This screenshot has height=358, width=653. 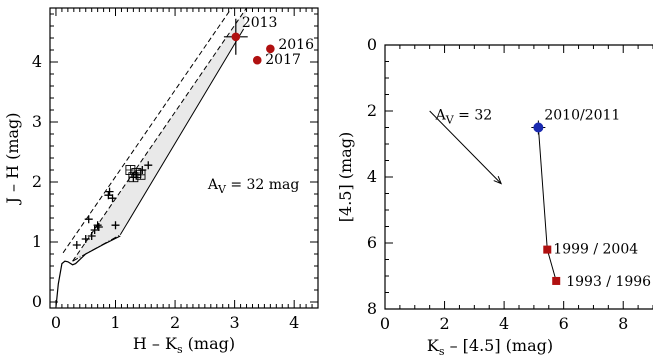 I want to click on epoch-point-2017, so click(x=257, y=60).